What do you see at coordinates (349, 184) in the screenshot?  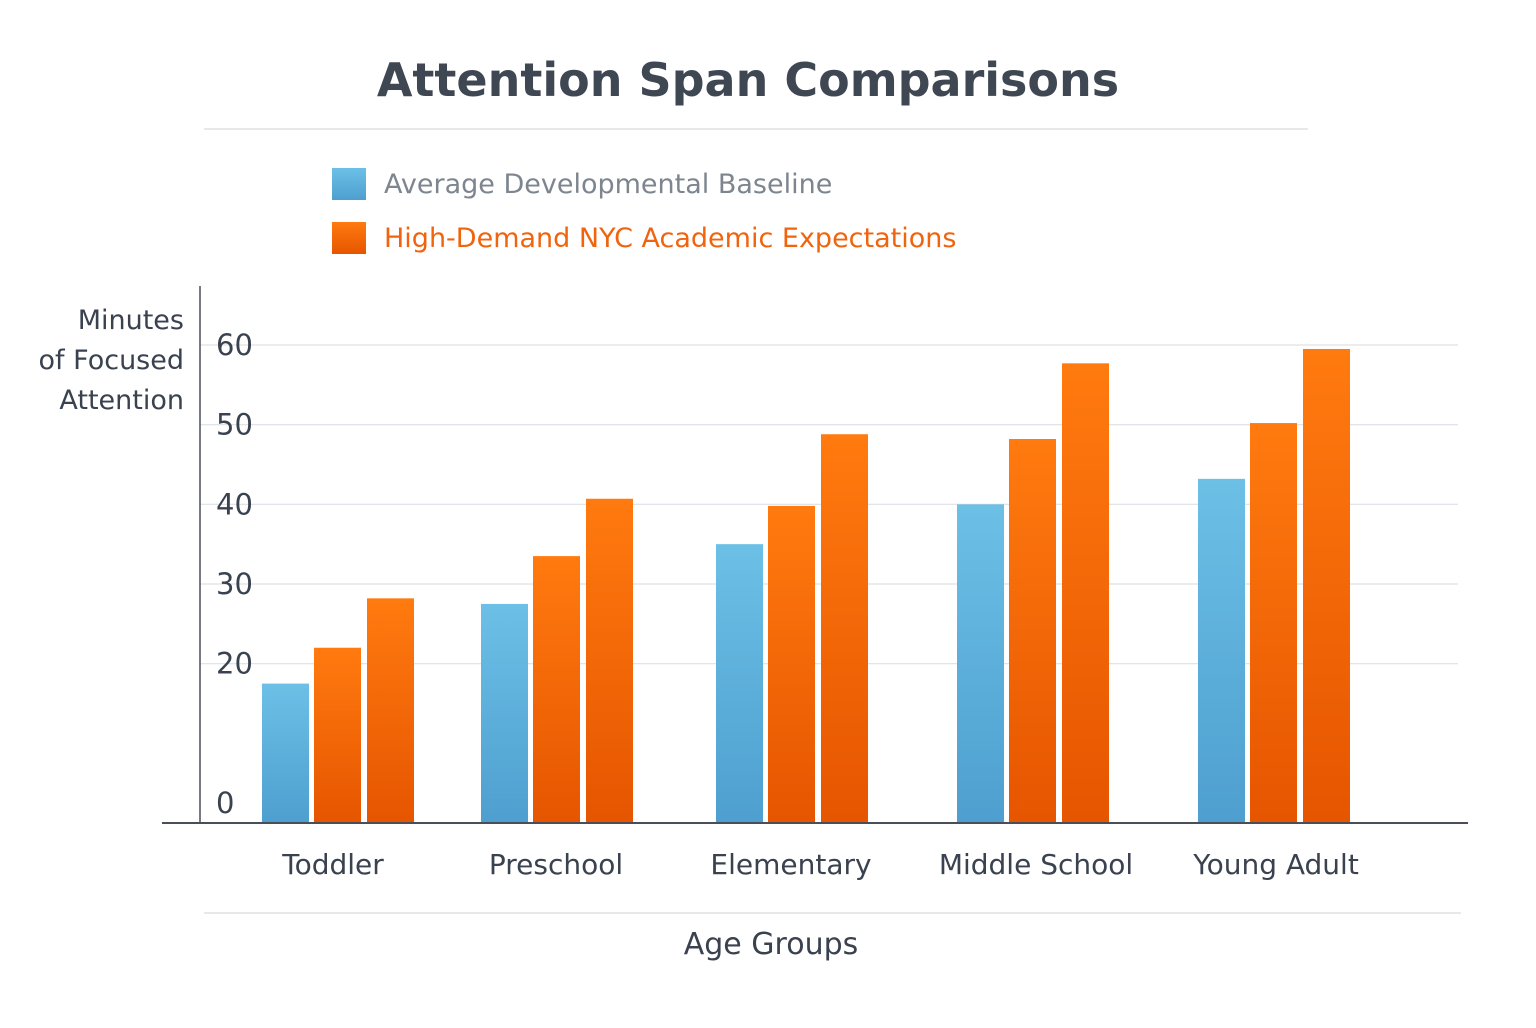 I see `legend-swatch-baseline` at bounding box center [349, 184].